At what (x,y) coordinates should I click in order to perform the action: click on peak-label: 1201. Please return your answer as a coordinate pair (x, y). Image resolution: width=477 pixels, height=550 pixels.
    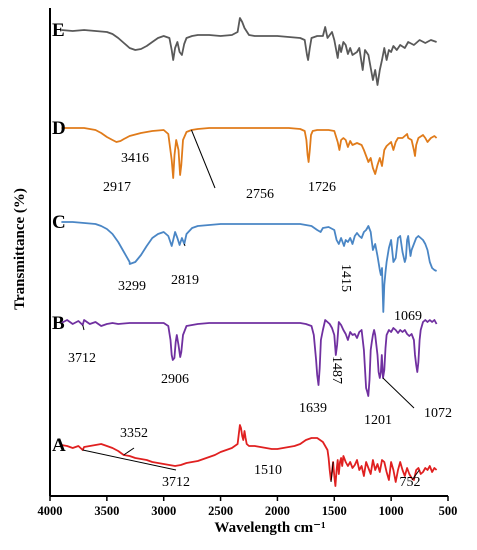
    Looking at the image, I should click on (378, 420).